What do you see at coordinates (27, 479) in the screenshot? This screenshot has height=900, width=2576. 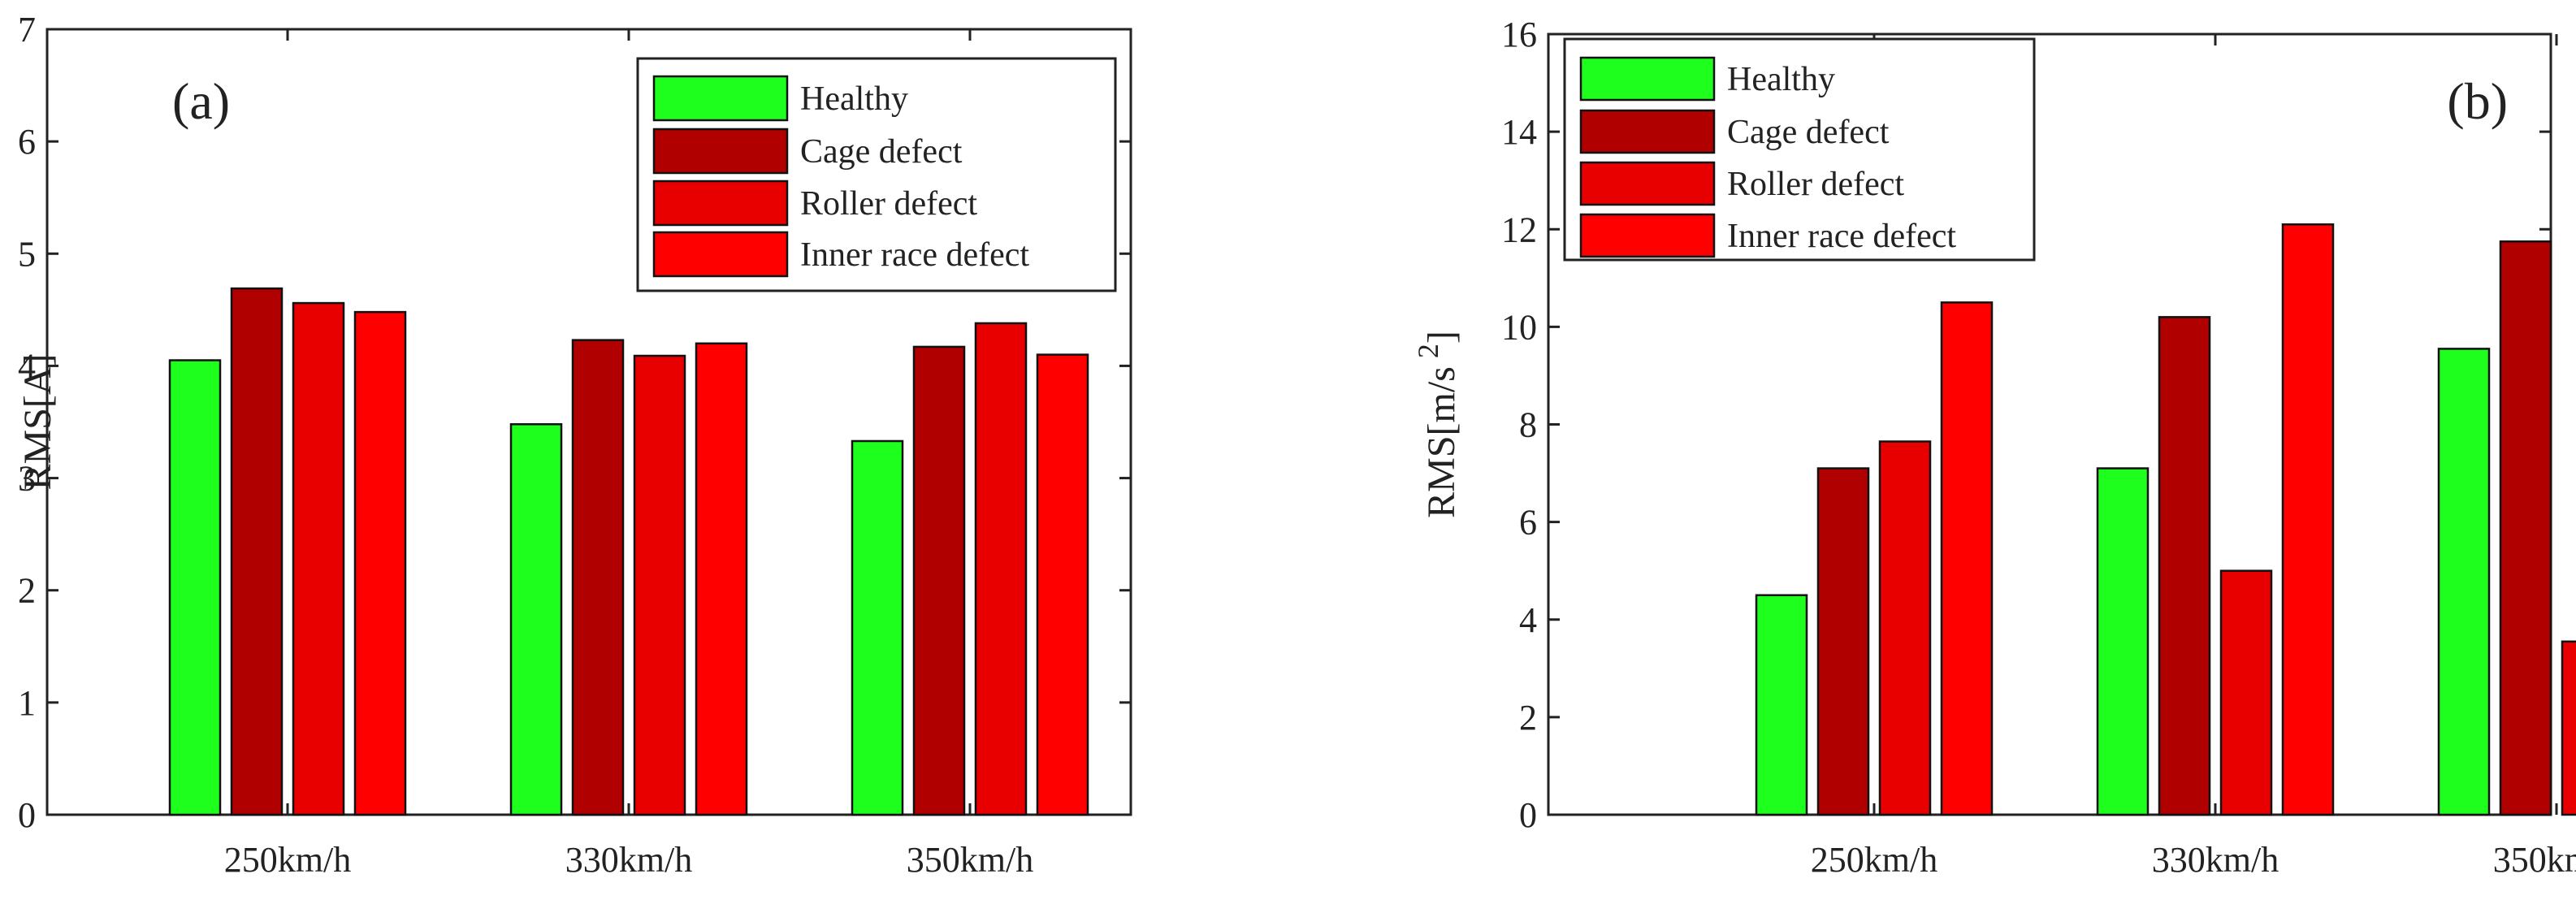 I see `y-tick-label: 3` at bounding box center [27, 479].